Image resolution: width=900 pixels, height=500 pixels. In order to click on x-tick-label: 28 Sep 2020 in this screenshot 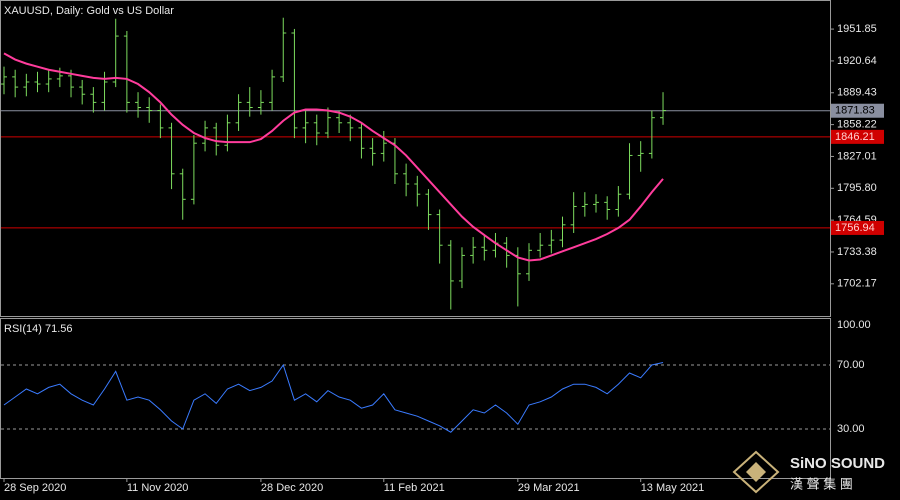, I will do `click(35, 488)`.